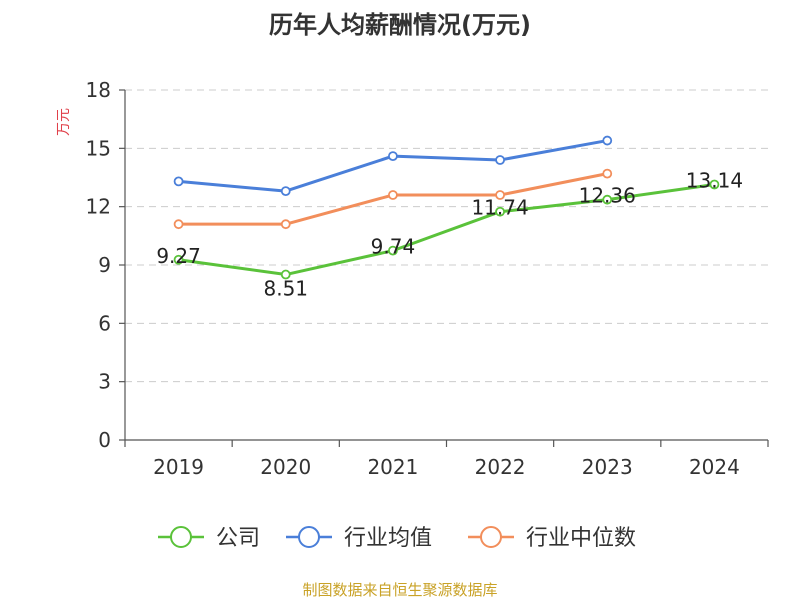 This screenshot has width=800, height=600. I want to click on legend-item: 公司, so click(209, 538).